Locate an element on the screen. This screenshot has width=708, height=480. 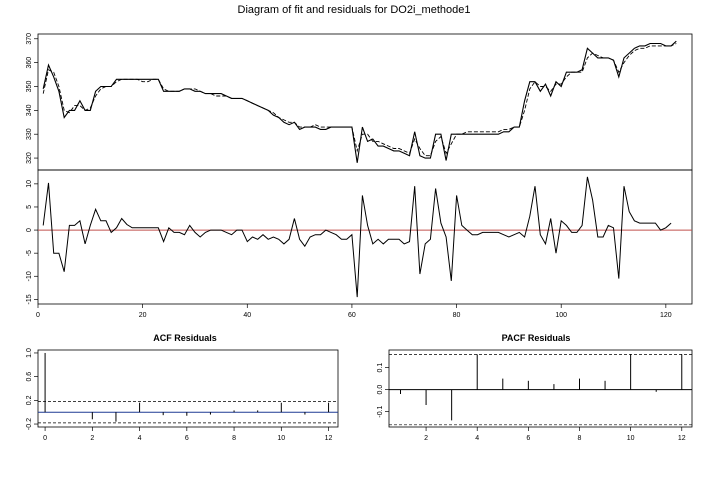
fit-ytick-label: 350 is located at coordinates (29, 87).